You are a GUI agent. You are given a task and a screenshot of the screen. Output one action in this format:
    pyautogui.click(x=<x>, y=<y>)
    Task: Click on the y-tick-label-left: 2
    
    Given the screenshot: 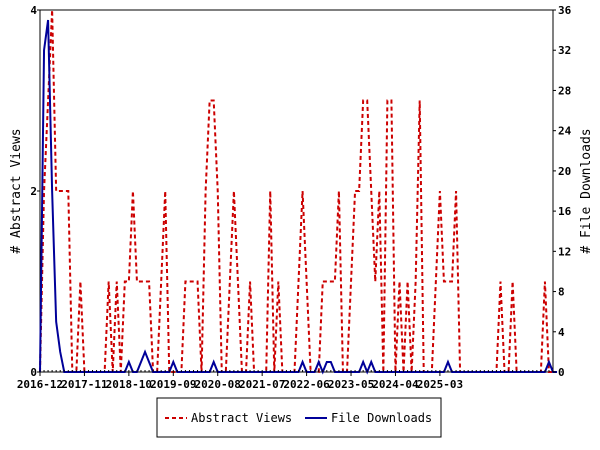 What is the action you would take?
    pyautogui.click(x=33, y=191)
    